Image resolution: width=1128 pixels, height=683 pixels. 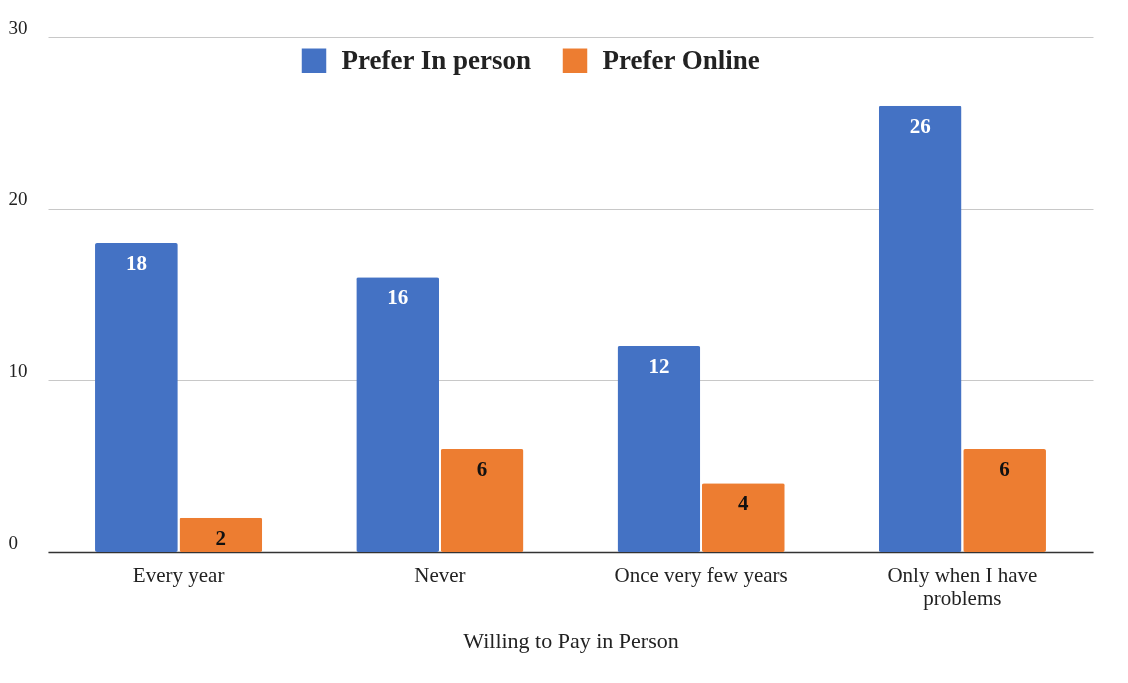 I want to click on legend-label: Prefer In person, so click(x=436, y=59).